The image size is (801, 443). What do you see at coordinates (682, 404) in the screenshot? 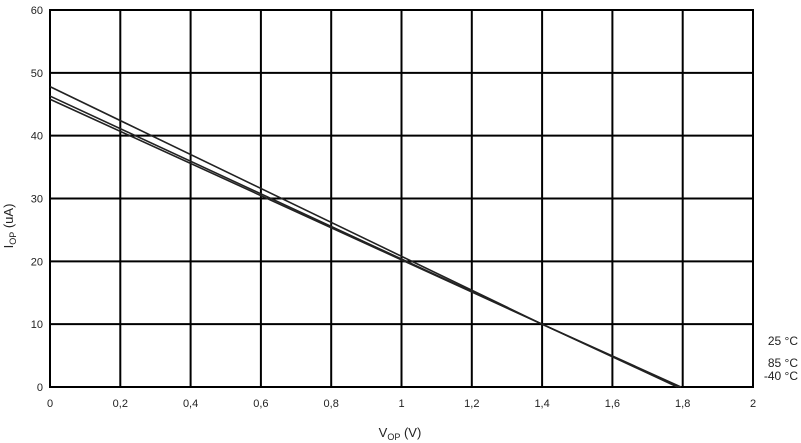
I see `x-tick-label: 1,8` at bounding box center [682, 404].